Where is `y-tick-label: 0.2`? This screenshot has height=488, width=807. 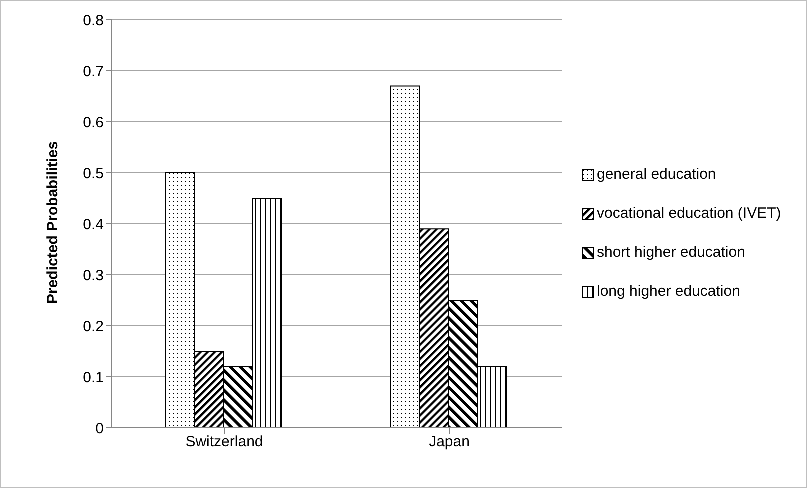
y-tick-label: 0.2 is located at coordinates (93, 327).